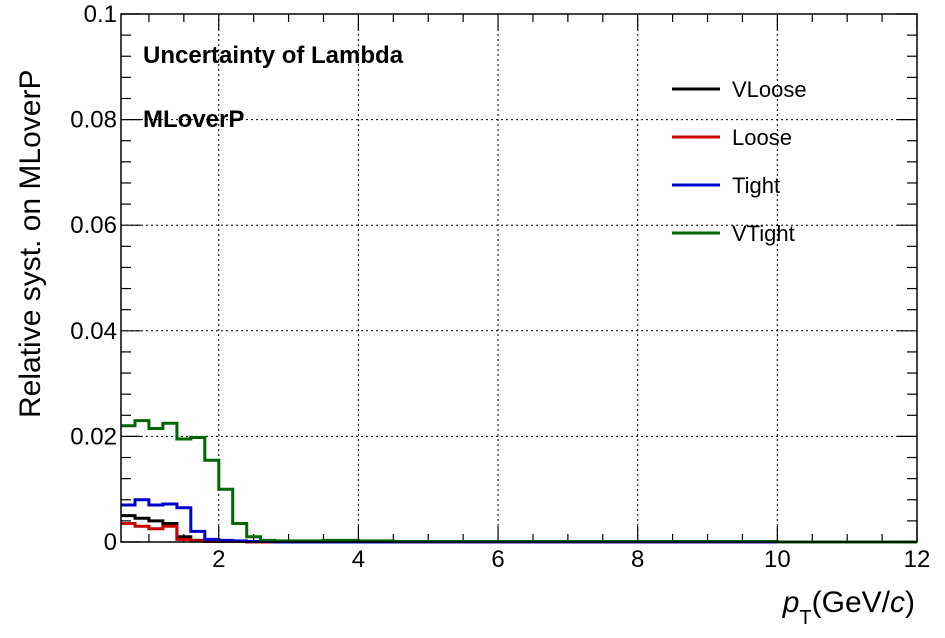  I want to click on legend-label-vtight: VTight, so click(763, 233).